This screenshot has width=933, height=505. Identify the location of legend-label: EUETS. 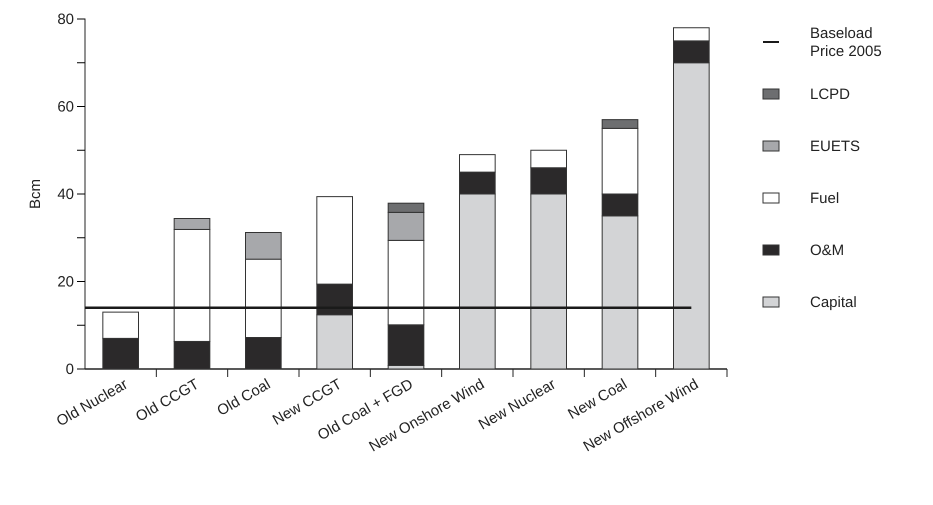
(835, 146).